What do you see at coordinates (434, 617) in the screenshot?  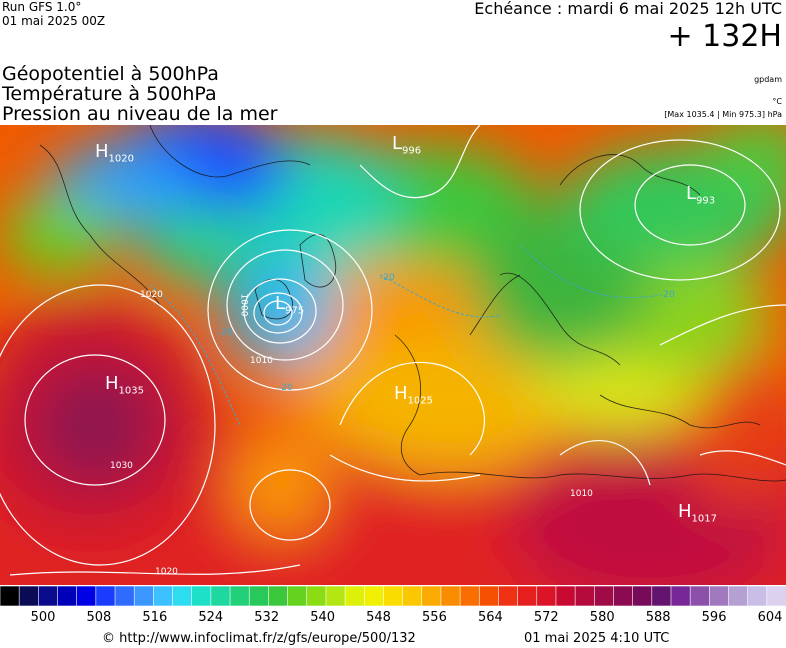 I see `color-scale-tick-label: 556` at bounding box center [434, 617].